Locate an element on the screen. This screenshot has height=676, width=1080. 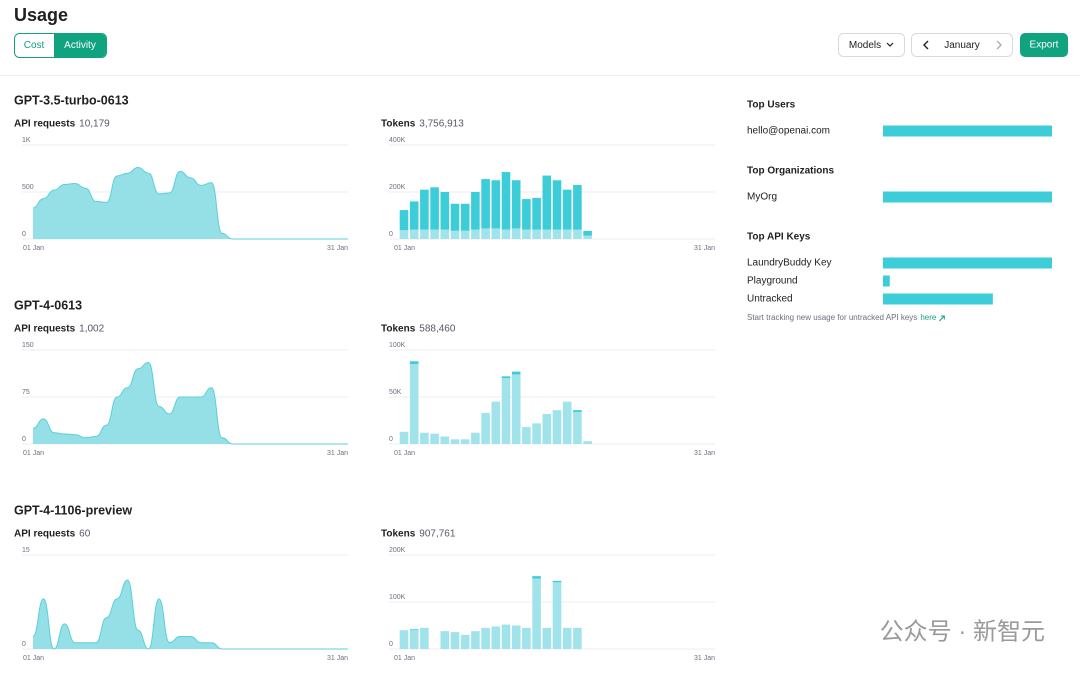
tab-activity: Activity is located at coordinates (80, 45).